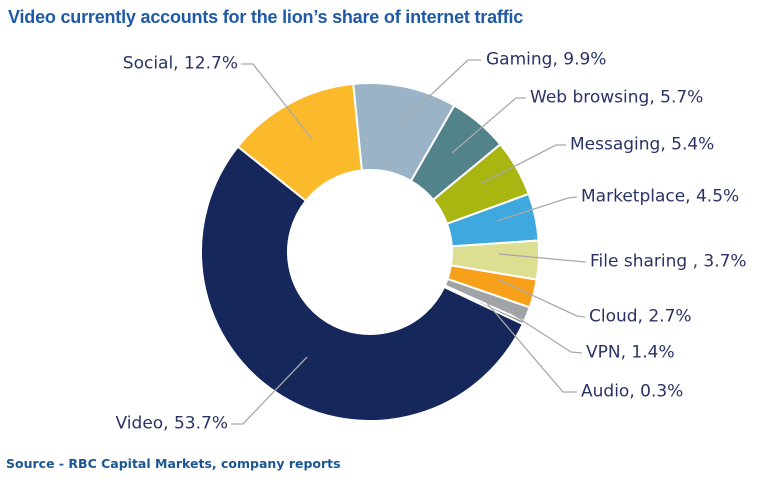  Describe the element at coordinates (617, 97) in the screenshot. I see `callout-label-web-browsing: Web browsing, 5.7%` at that location.